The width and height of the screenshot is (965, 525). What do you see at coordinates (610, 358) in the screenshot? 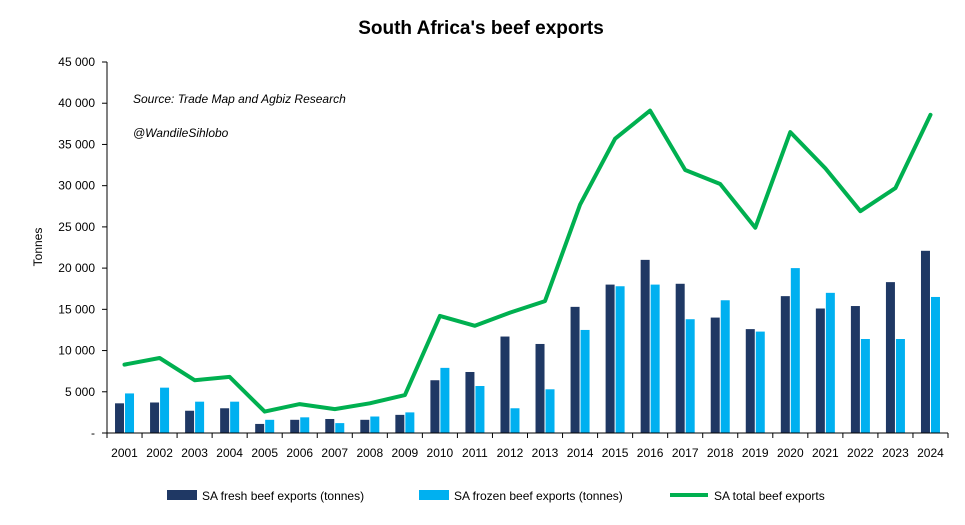
I see `bar-fresh-2015` at bounding box center [610, 358].